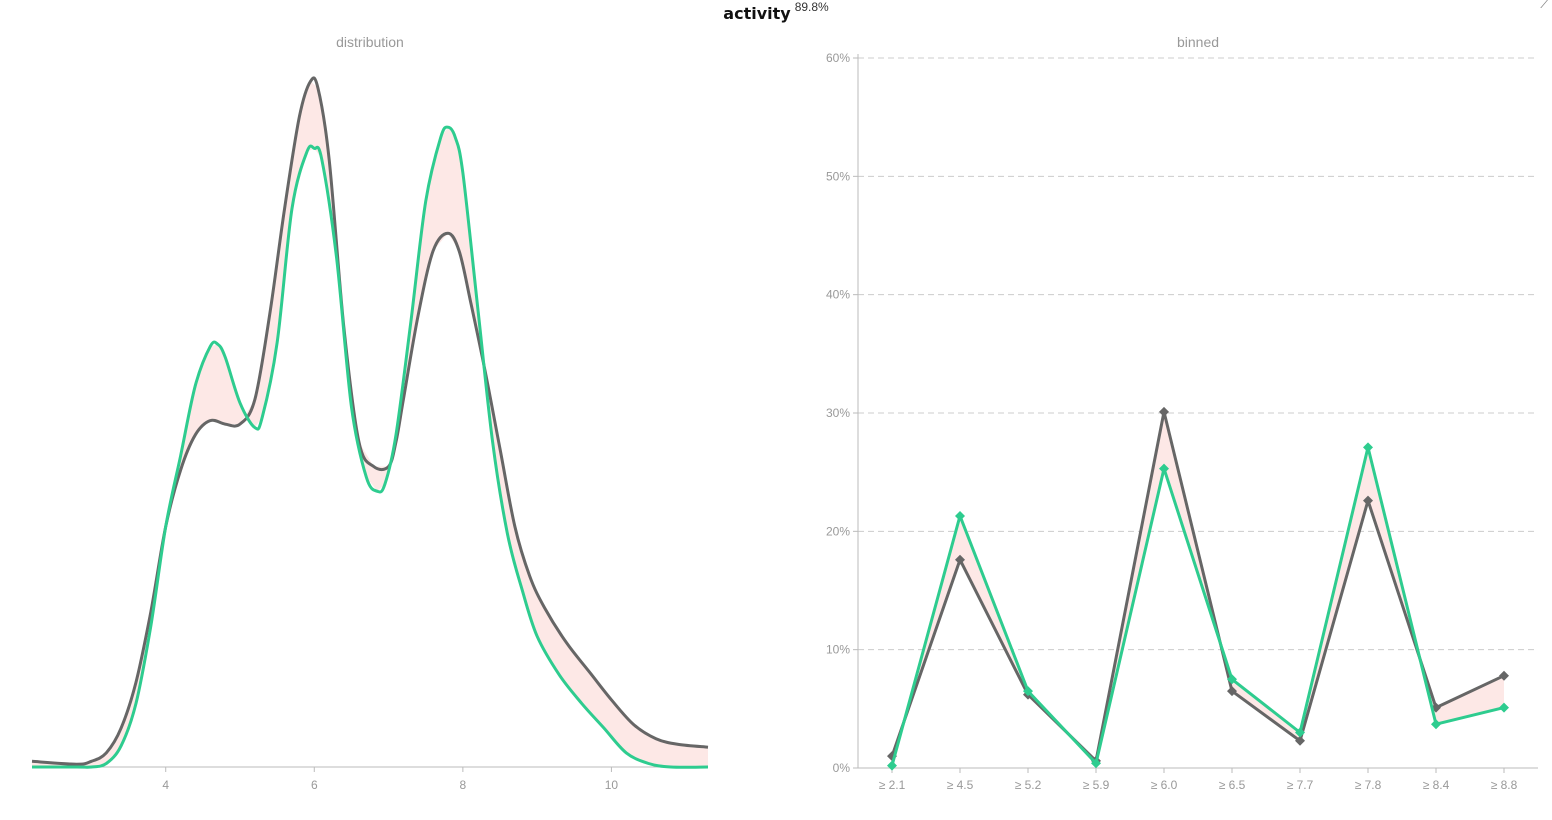  What do you see at coordinates (842, 768) in the screenshot?
I see `y-tick-label: 0%` at bounding box center [842, 768].